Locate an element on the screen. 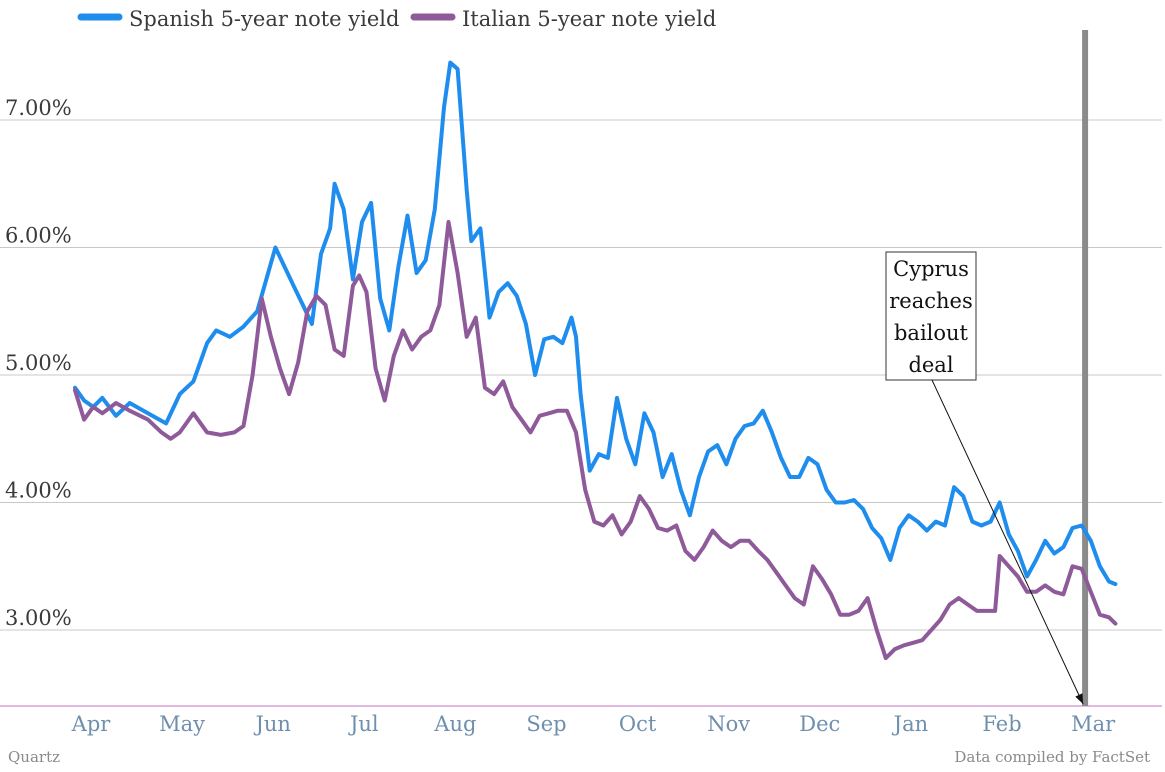 This screenshot has width=1165, height=772. annotation-line: reaches is located at coordinates (930, 301).